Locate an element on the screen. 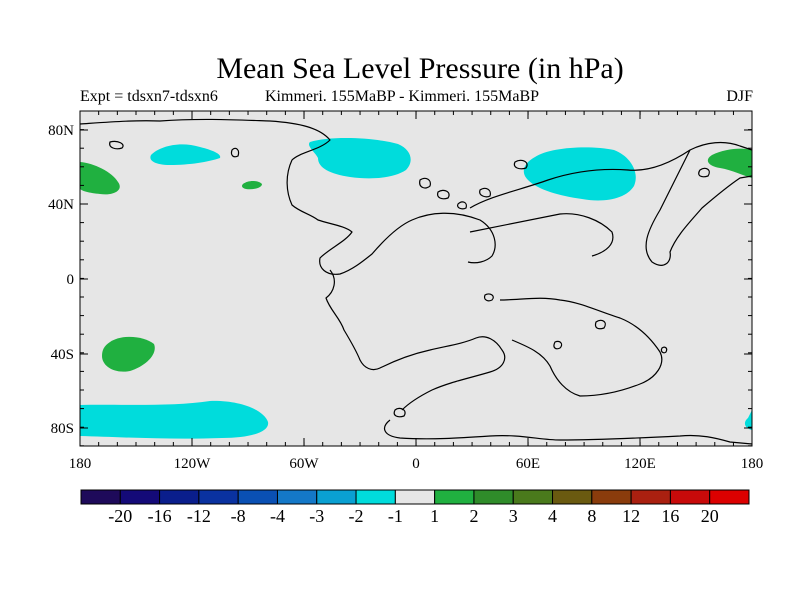  colorbar-label: -4 is located at coordinates (277, 516).